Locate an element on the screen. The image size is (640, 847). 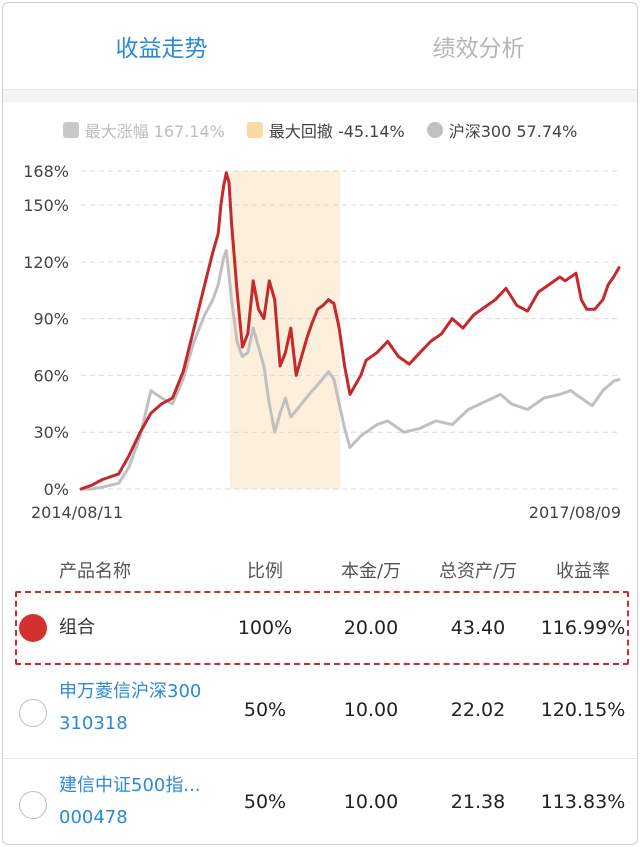
header-total-assets: 总资产/万 is located at coordinates (478, 571).